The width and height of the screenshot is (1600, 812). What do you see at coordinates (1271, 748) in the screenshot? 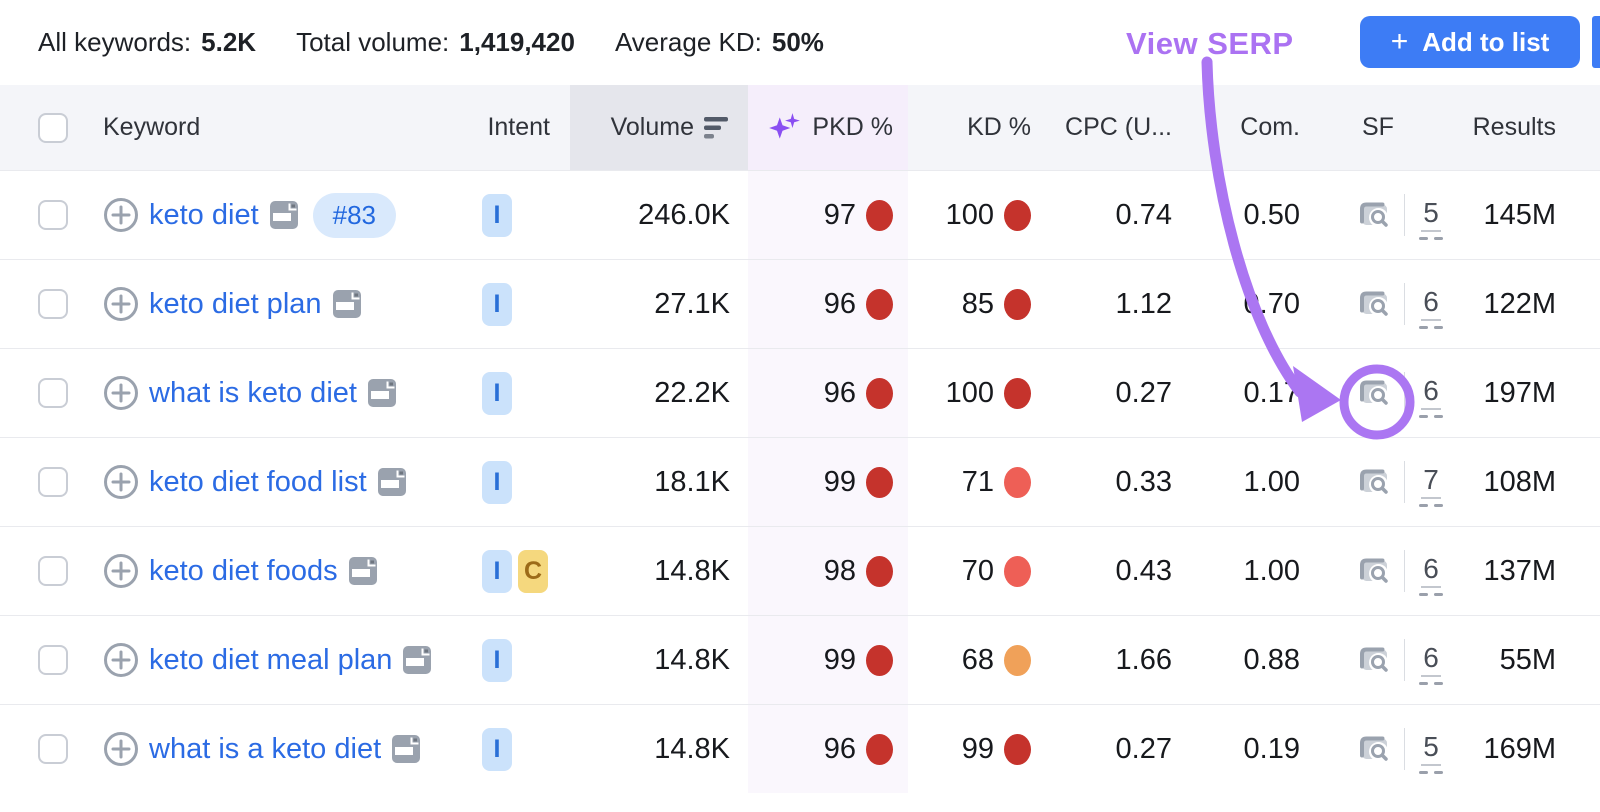
I see `com-cell: 0.19` at bounding box center [1271, 748].